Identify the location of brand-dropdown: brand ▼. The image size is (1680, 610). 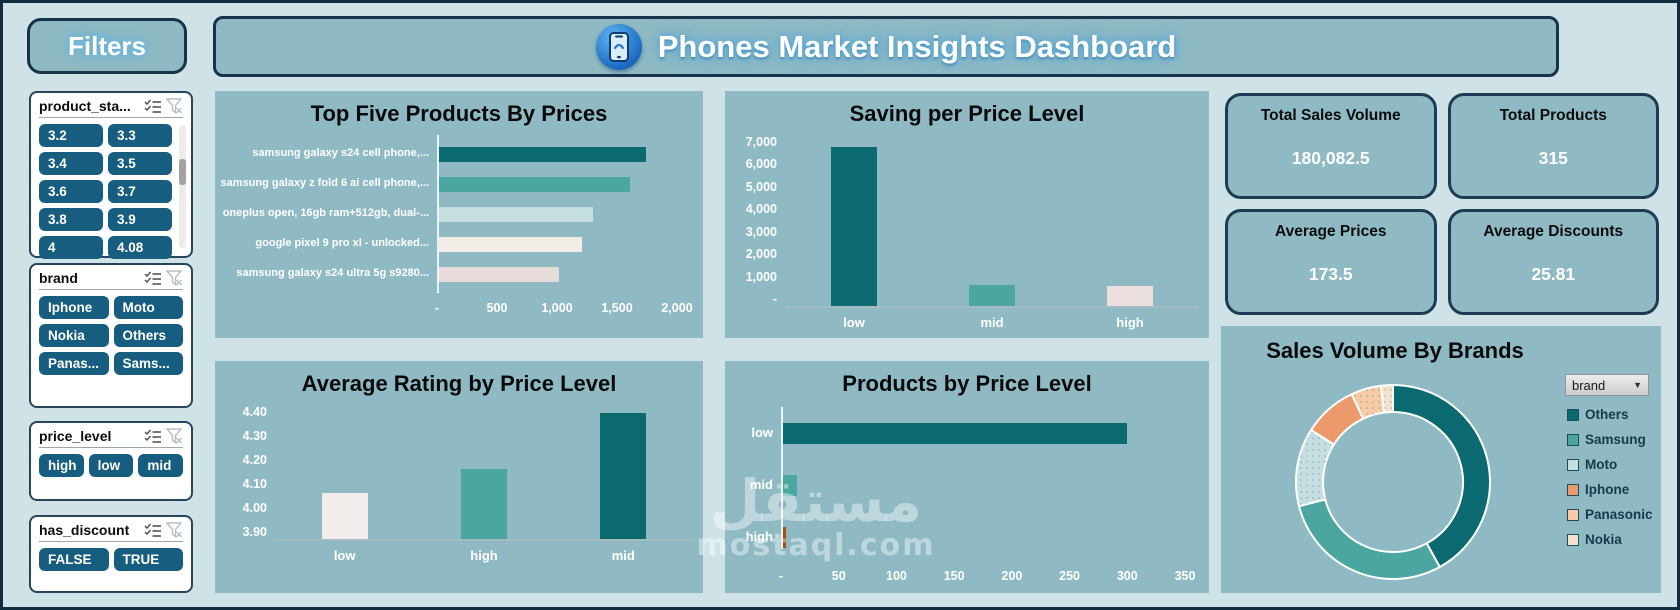
(1607, 385).